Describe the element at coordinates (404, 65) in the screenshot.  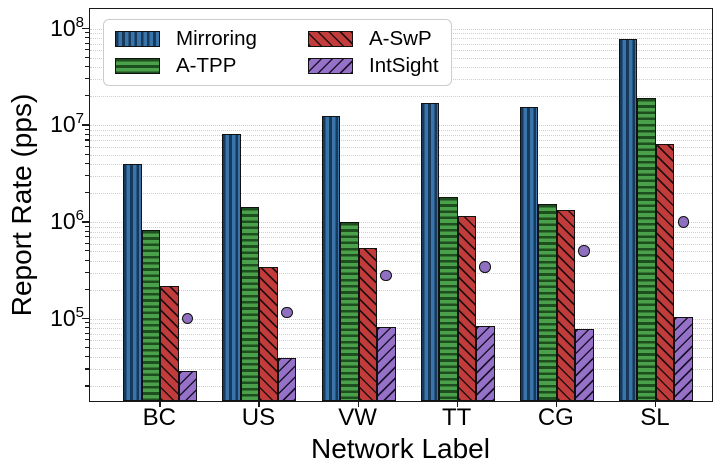
I see `legend-label-intsight: IntSight` at that location.